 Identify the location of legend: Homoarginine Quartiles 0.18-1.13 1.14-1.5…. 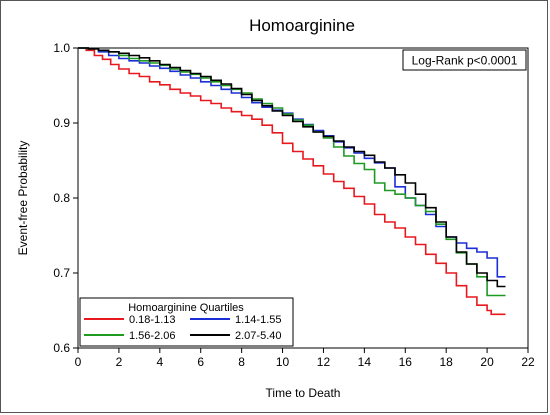
(186, 322).